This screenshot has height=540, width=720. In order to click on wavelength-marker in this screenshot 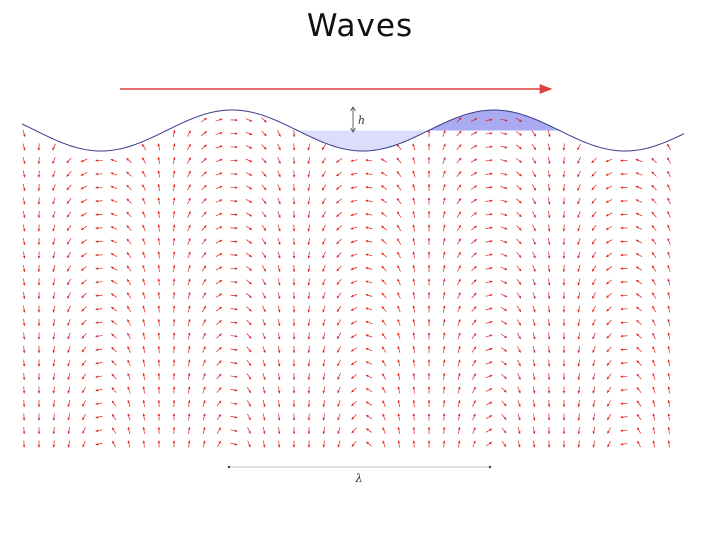, I will do `click(359, 467)`.